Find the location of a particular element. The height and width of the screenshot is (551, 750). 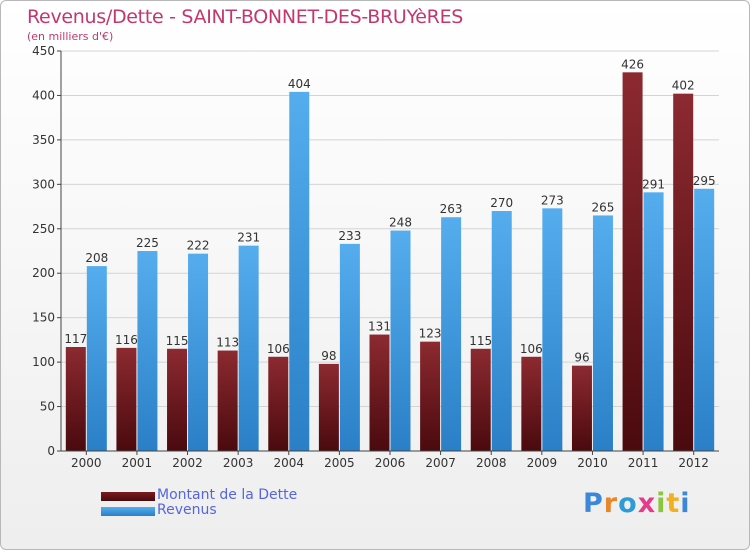

logo-letter: r is located at coordinates (611, 503).